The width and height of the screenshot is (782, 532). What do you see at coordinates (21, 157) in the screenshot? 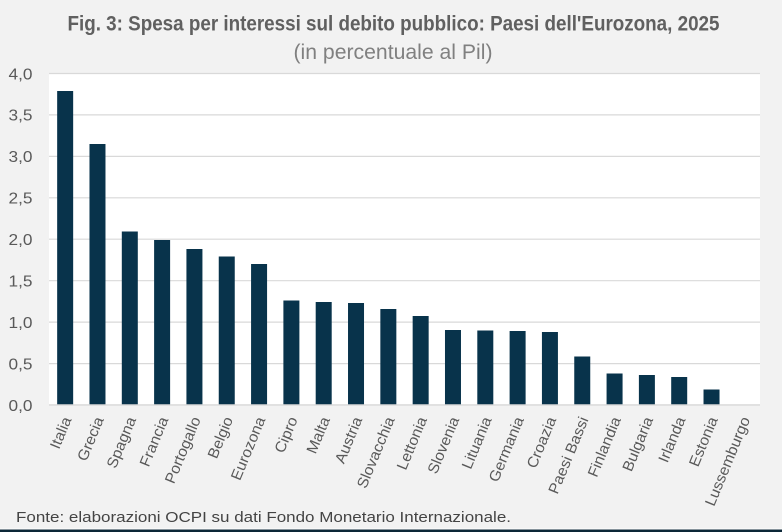
I see `svg-text: 3,0` at bounding box center [21, 157].